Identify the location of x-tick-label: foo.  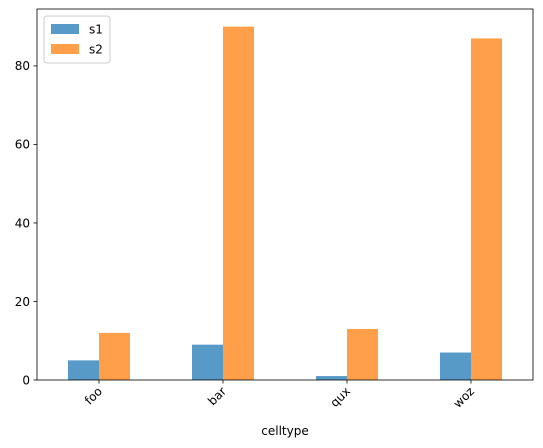
(93, 395).